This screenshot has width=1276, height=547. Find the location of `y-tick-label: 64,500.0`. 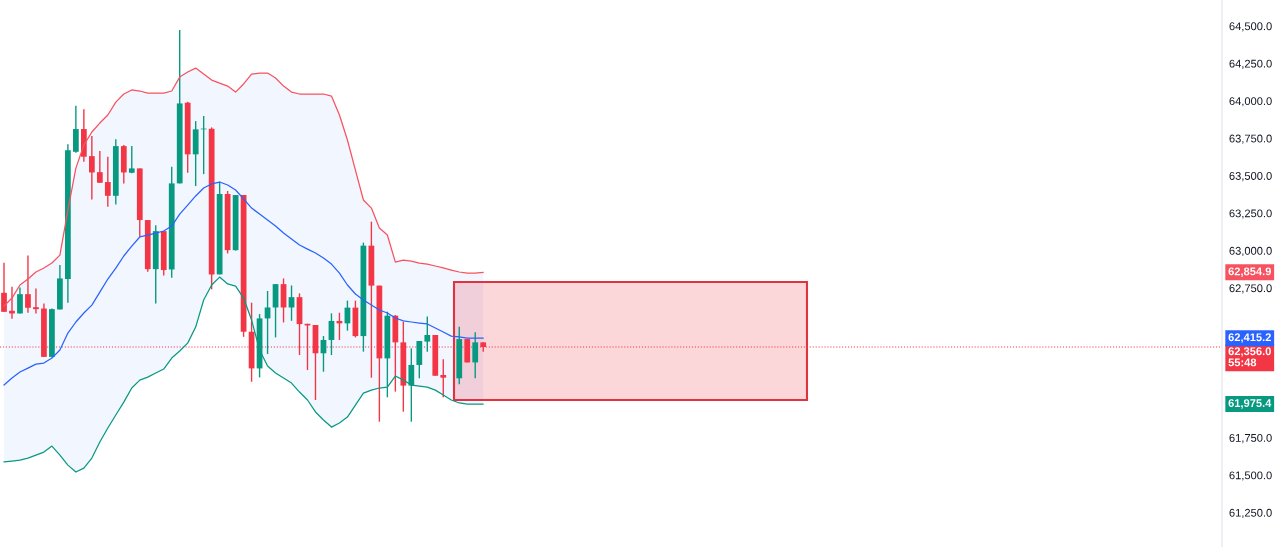

y-tick-label: 64,500.0 is located at coordinates (1250, 27).